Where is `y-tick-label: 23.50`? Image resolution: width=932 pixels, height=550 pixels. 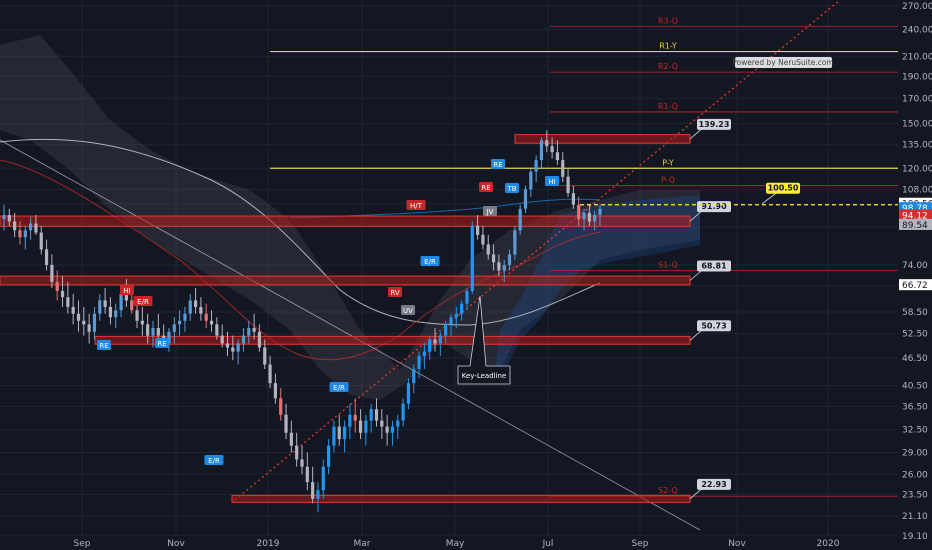 y-tick-label: 23.50 is located at coordinates (915, 496).